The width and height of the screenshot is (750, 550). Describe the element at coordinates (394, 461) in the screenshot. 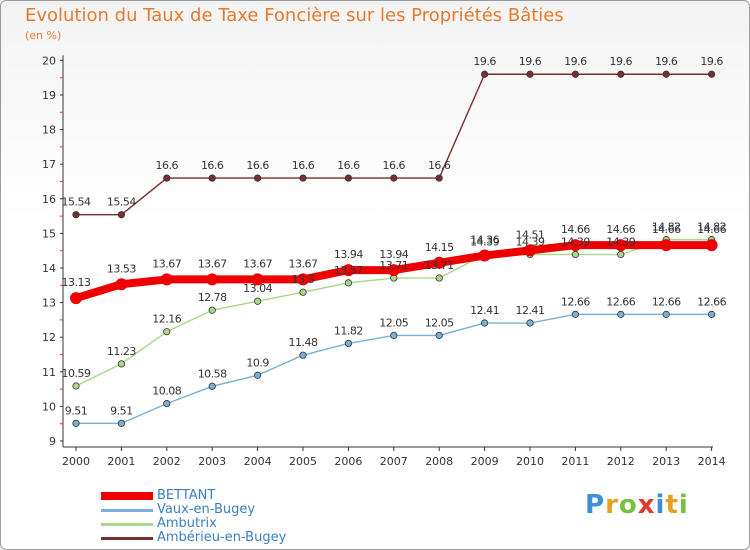

I see `x-tick-label: 2007` at that location.